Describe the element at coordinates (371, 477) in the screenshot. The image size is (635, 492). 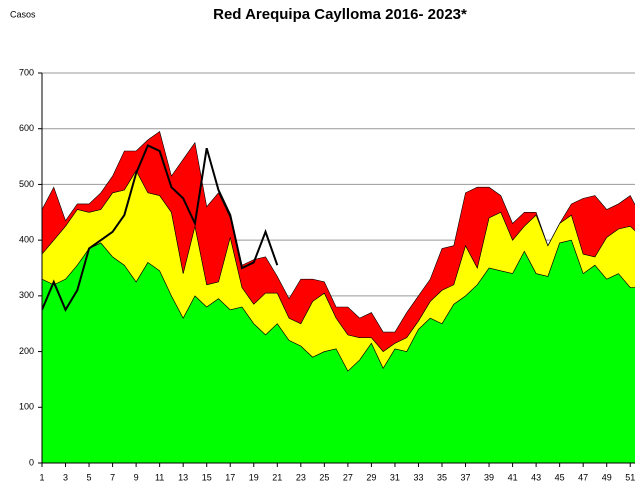
I see `x-tick-label: 29` at that location.